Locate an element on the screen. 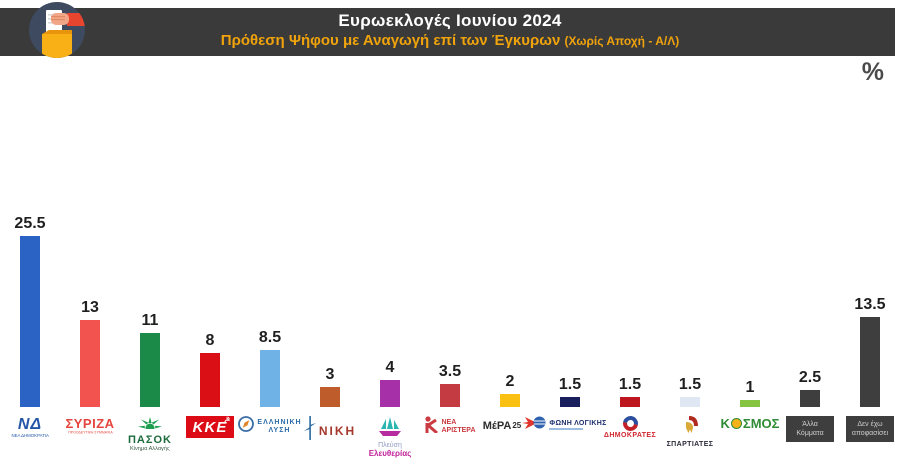 This screenshot has height=474, width=900. bar-syriza is located at coordinates (90, 363).